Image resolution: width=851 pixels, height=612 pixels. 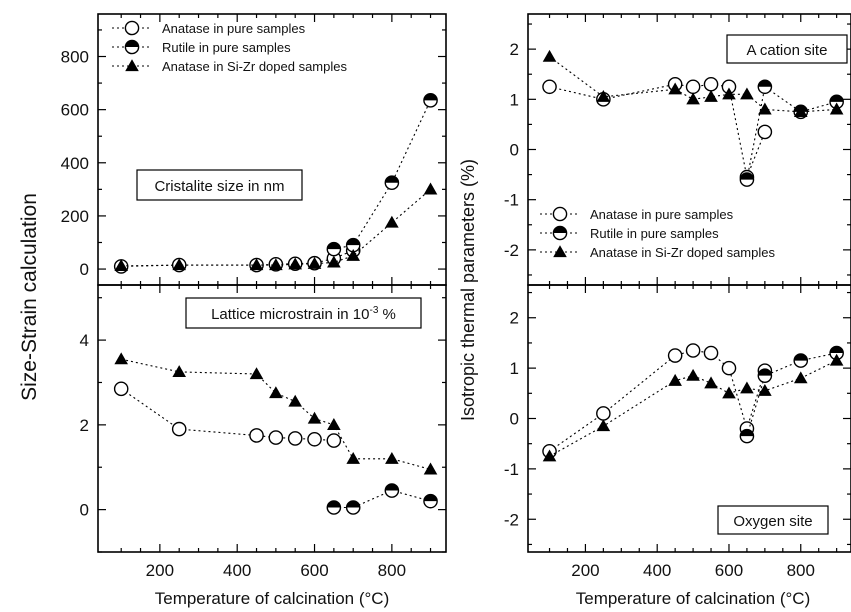 What do you see at coordinates (511, 519) in the screenshot?
I see `y-tick-label: -2` at bounding box center [511, 519].